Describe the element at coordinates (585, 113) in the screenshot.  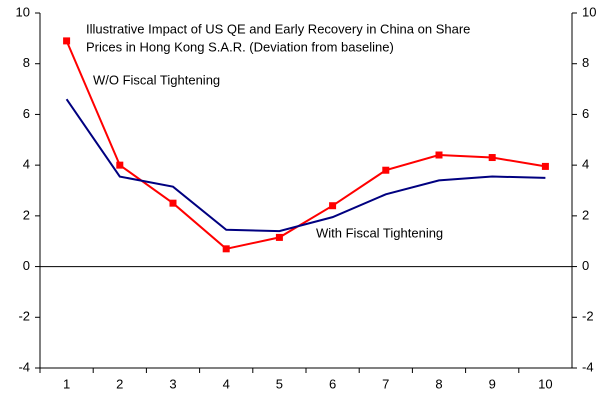
I see `y2-tick-label: 6` at that location.